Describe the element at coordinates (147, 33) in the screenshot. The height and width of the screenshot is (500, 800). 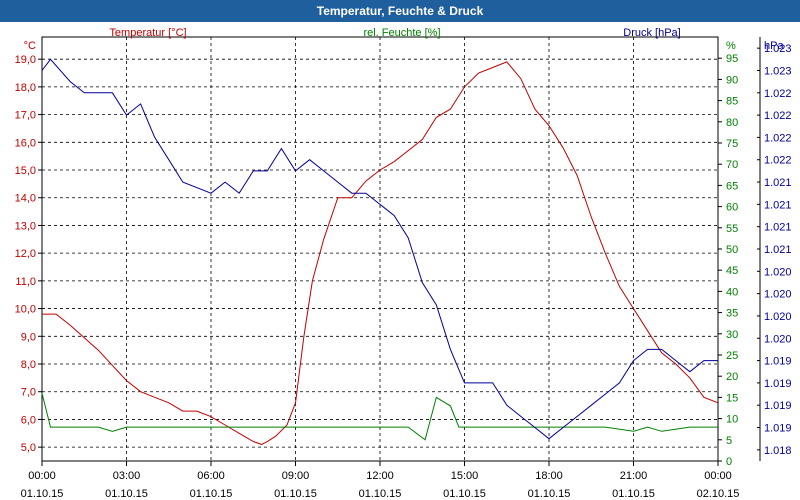
I see `legend-temperature: Temperatur [°C]` at that location.